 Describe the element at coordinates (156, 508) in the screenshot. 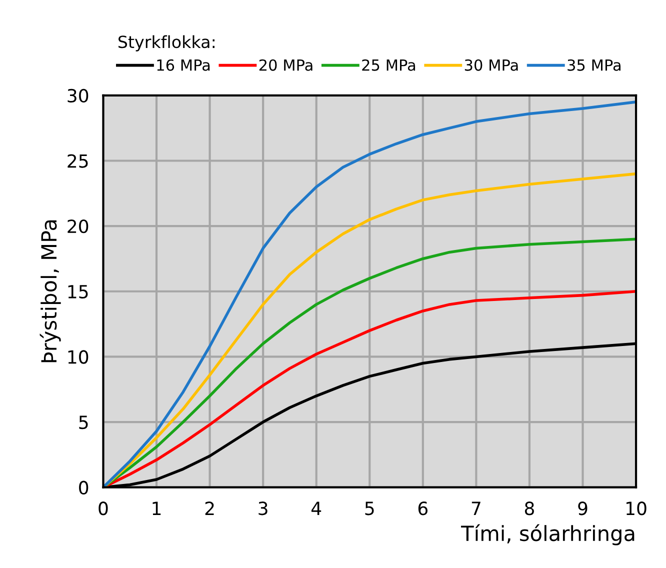

I see `x-tick-label: 1` at that location.